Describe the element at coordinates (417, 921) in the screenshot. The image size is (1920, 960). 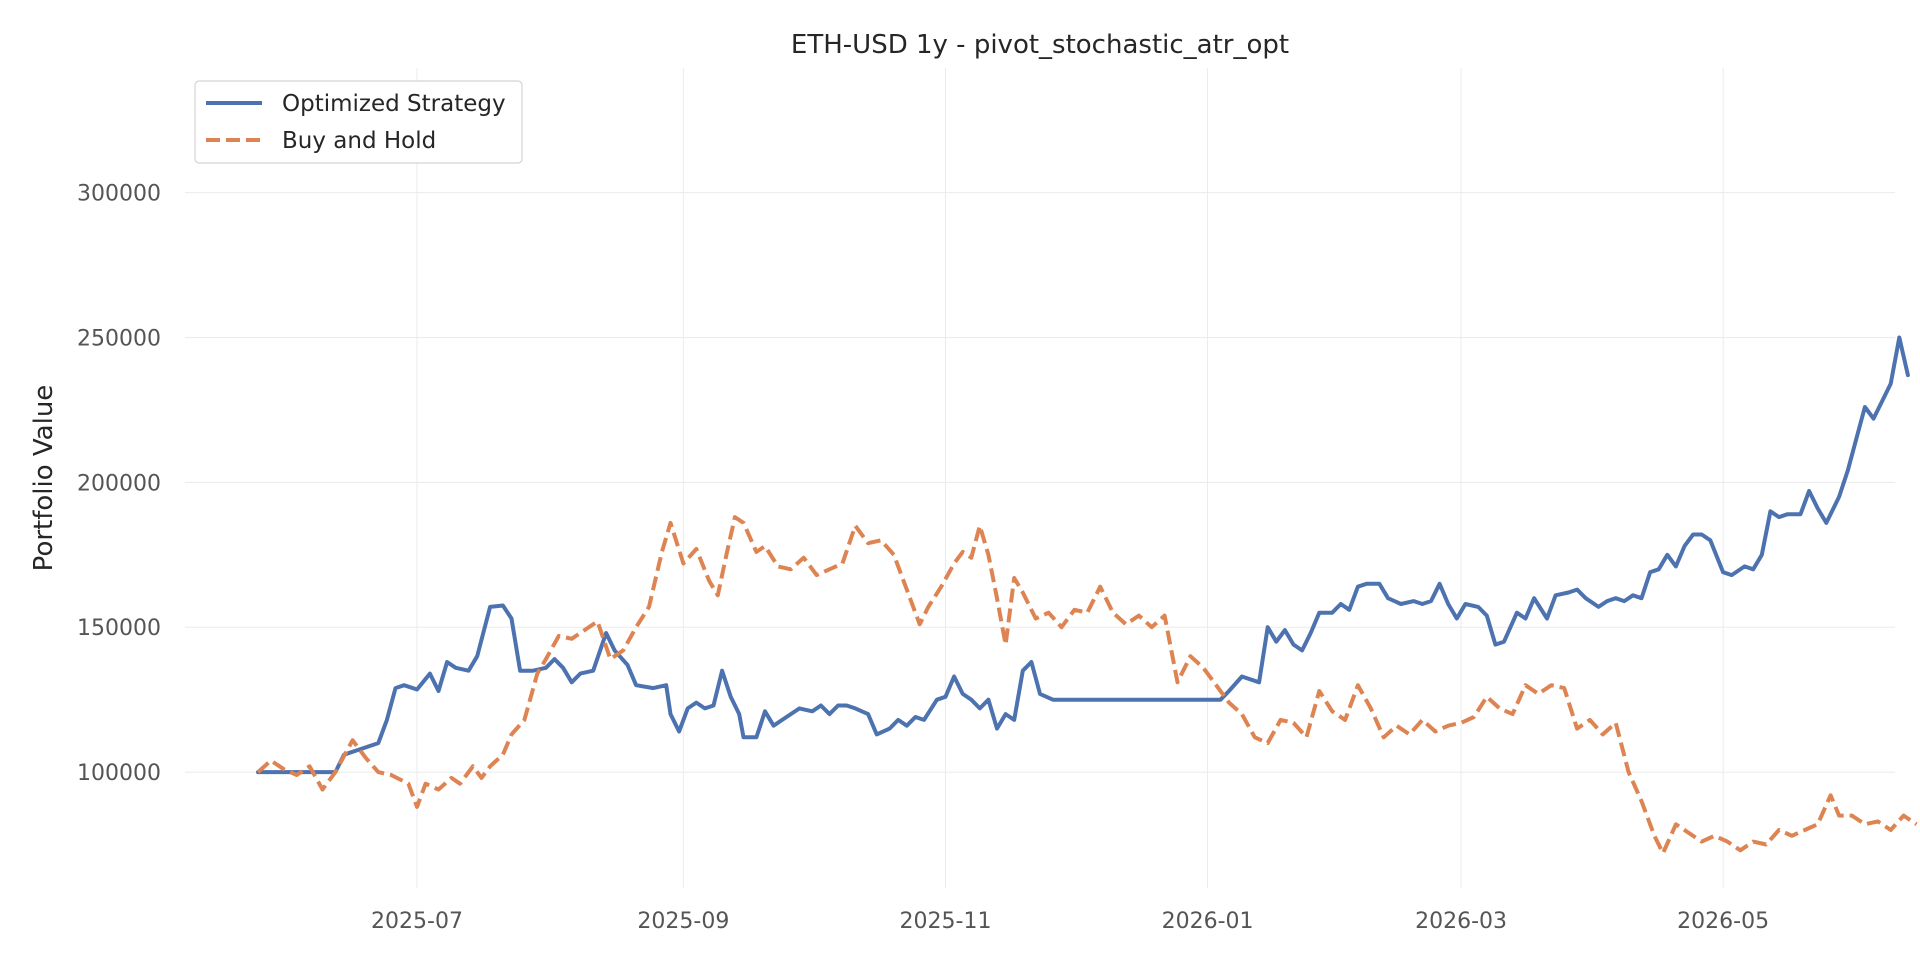
I see `x-tick-label: 2025-07` at that location.